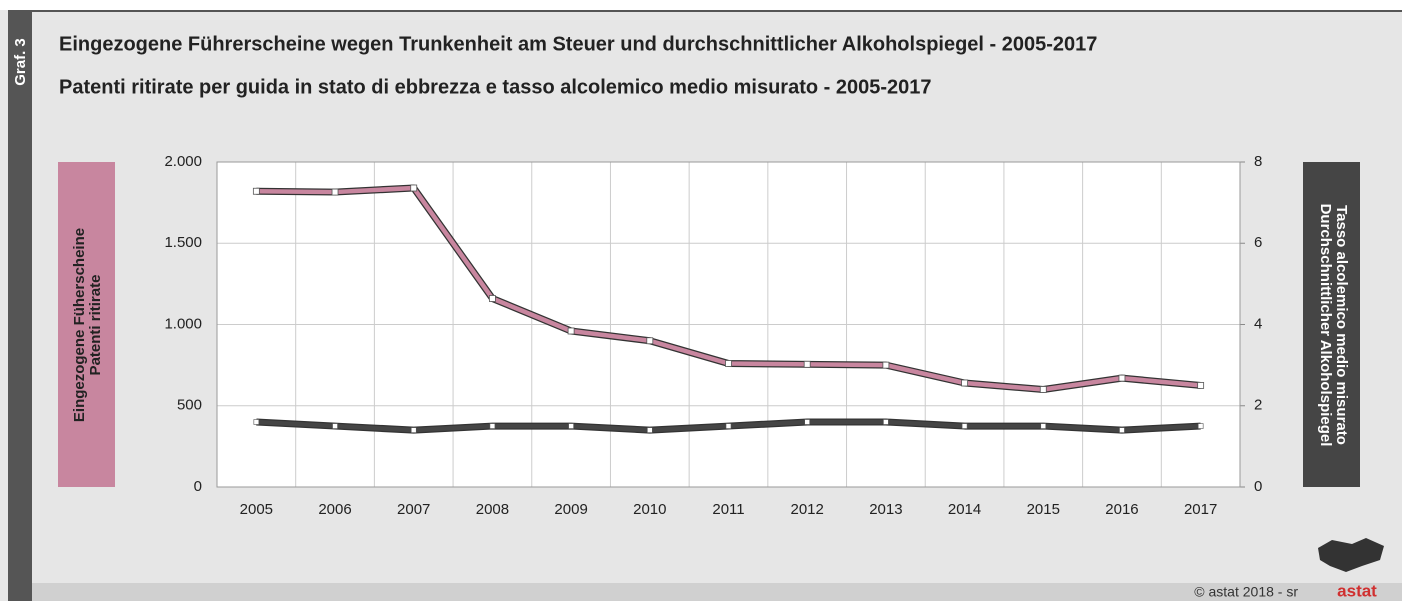 The image size is (1402, 606). Describe the element at coordinates (570, 509) in the screenshot. I see `x-tick-label: 2009` at that location.